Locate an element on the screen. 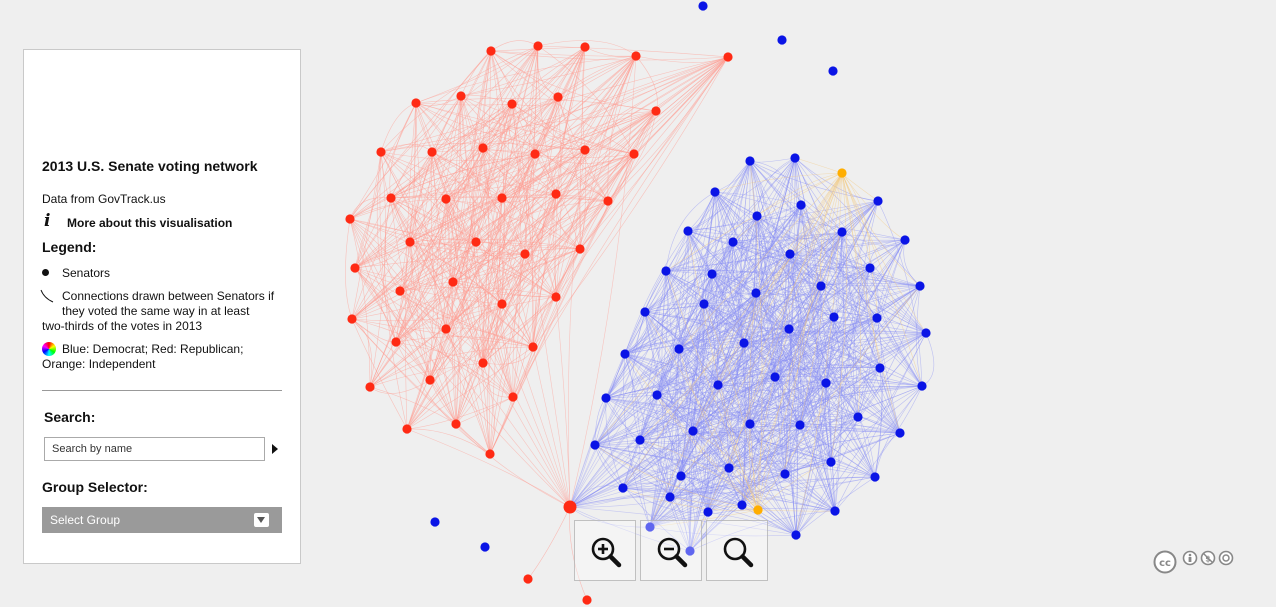  more-about-link: More about this visualisation is located at coordinates (150, 223).